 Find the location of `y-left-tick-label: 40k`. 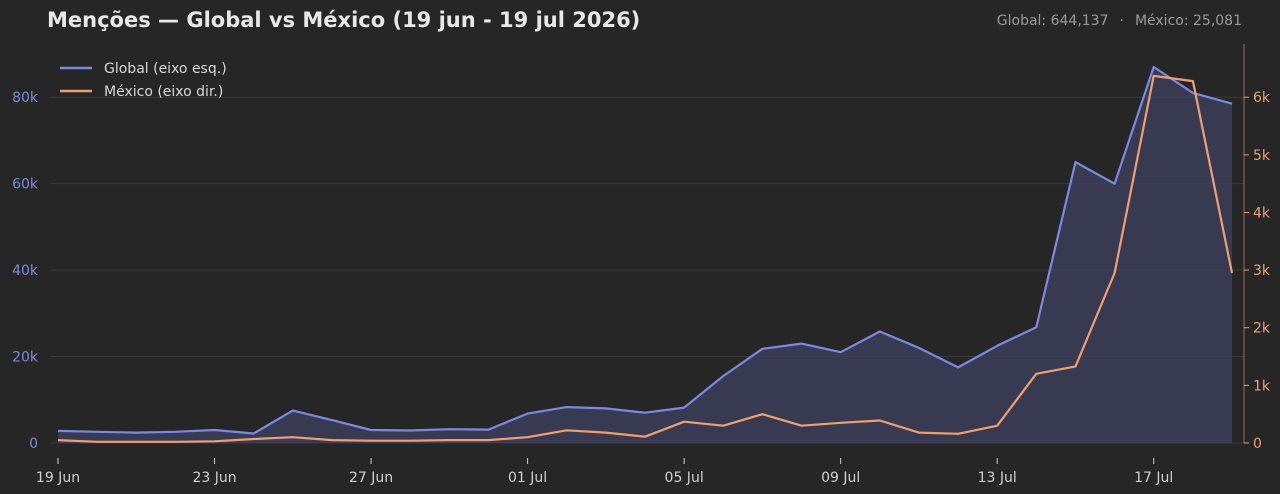

y-left-tick-label: 40k is located at coordinates (25, 271).